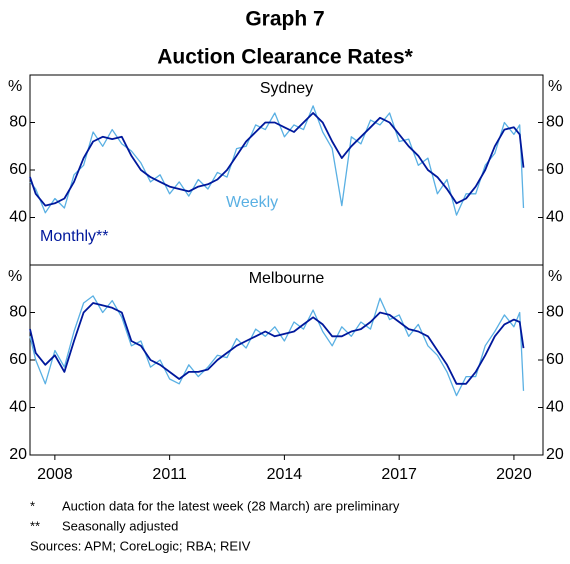 This screenshot has height=564, width=570. What do you see at coordinates (252, 202) in the screenshot?
I see `series-label: Weekly` at bounding box center [252, 202].